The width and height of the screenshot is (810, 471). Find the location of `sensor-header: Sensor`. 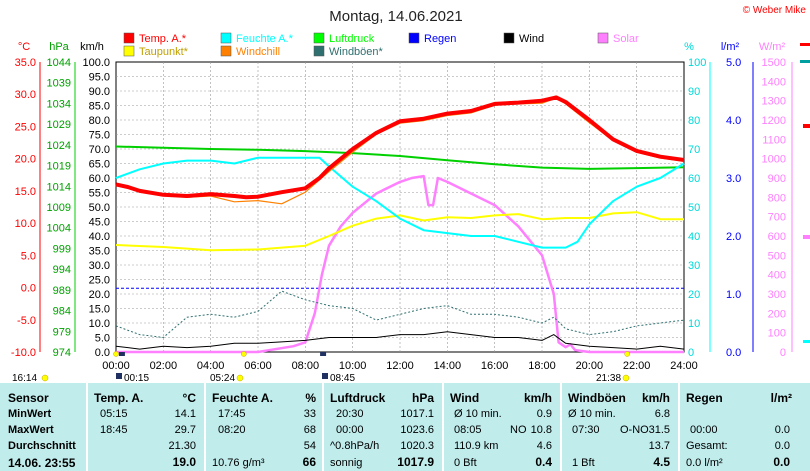

sensor-header: Sensor is located at coordinates (28, 398).